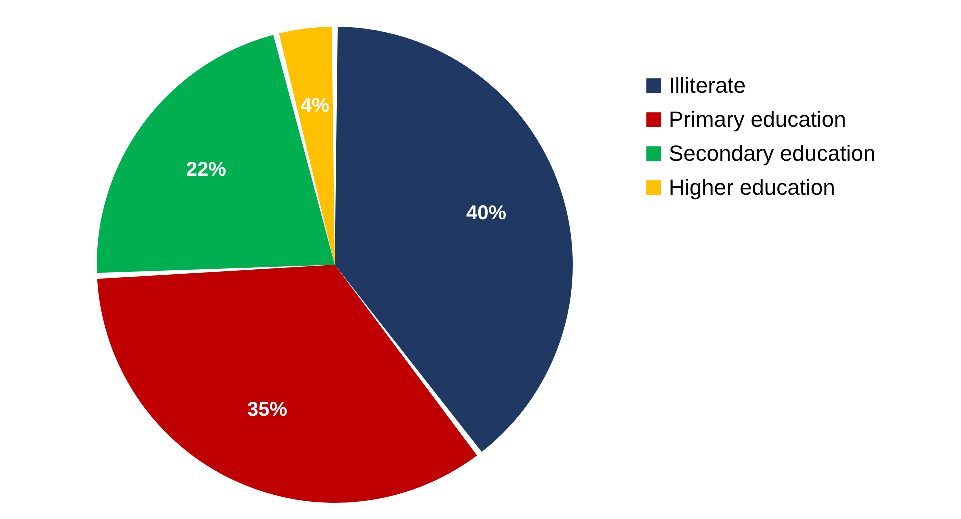 This screenshot has height=519, width=961. What do you see at coordinates (267, 410) in the screenshot?
I see `data-label: 35%` at bounding box center [267, 410].